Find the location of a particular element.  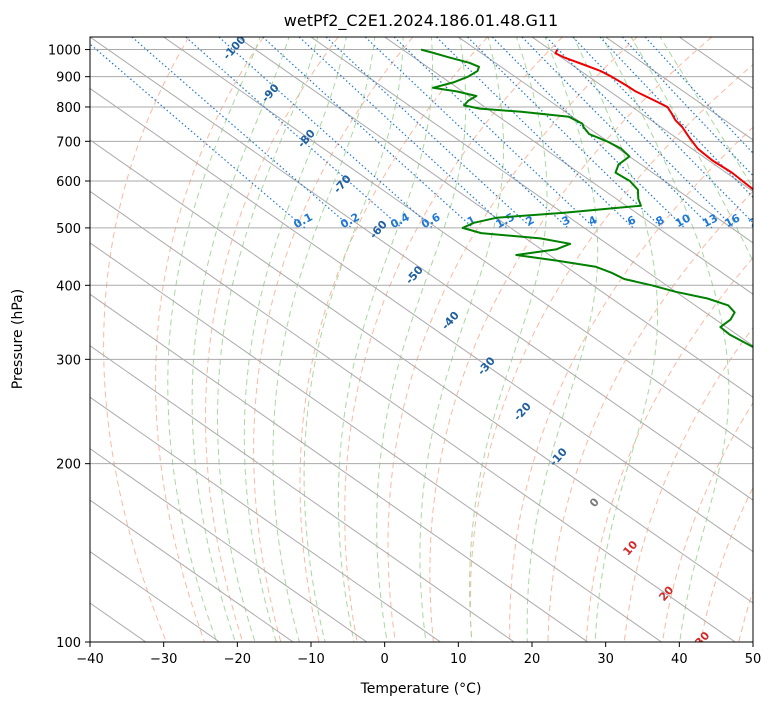

y-tick-label: 200 is located at coordinates (68, 465).